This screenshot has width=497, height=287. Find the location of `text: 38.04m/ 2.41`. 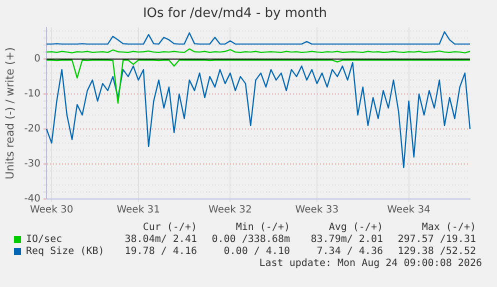

text: 38.04m/ 2.41 is located at coordinates (160, 239).